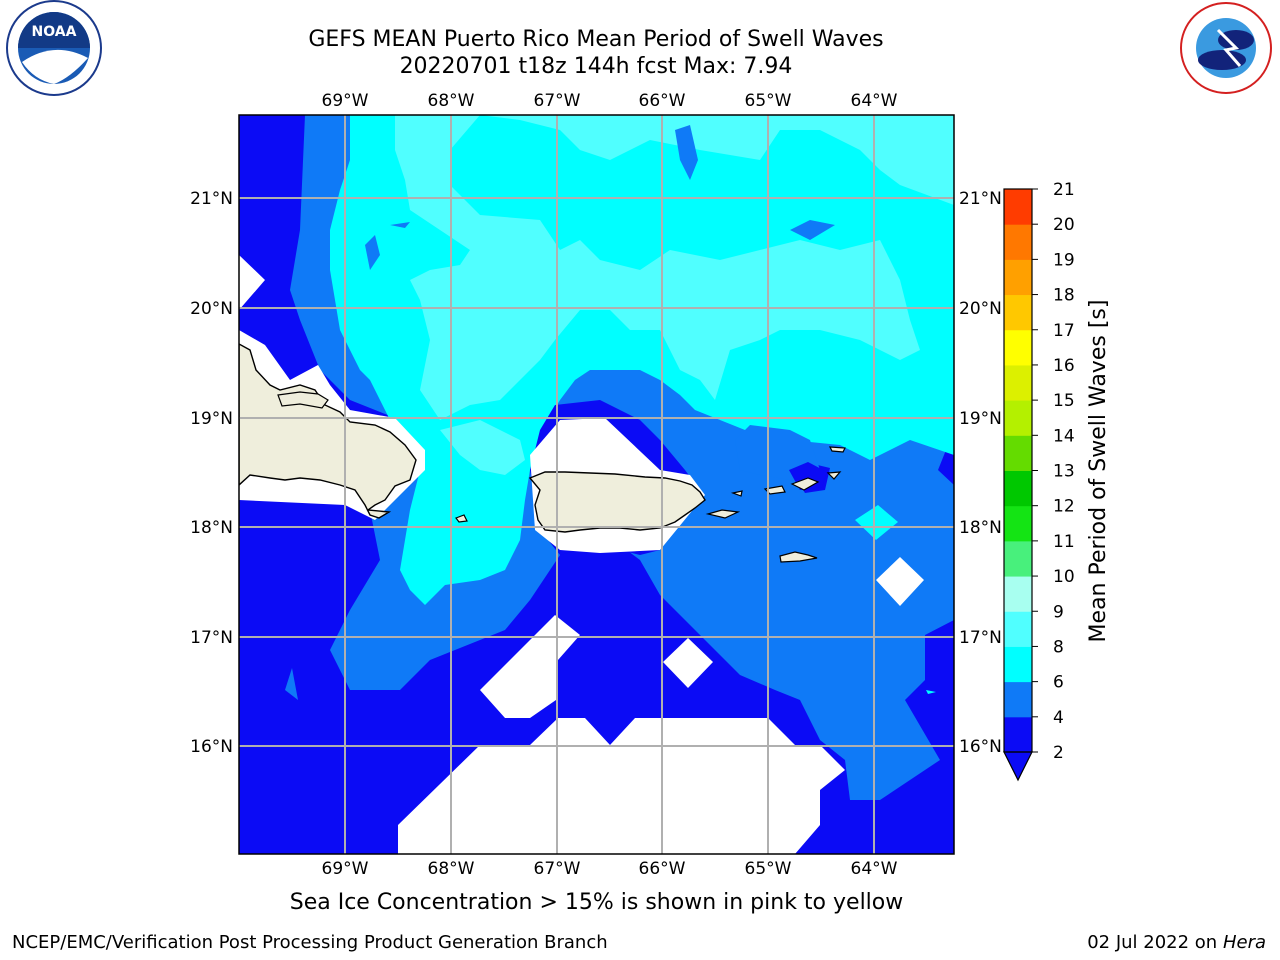 This screenshot has width=1280, height=960. What do you see at coordinates (328, 431) in the screenshot?
I see `land-hispaniola` at bounding box center [328, 431].